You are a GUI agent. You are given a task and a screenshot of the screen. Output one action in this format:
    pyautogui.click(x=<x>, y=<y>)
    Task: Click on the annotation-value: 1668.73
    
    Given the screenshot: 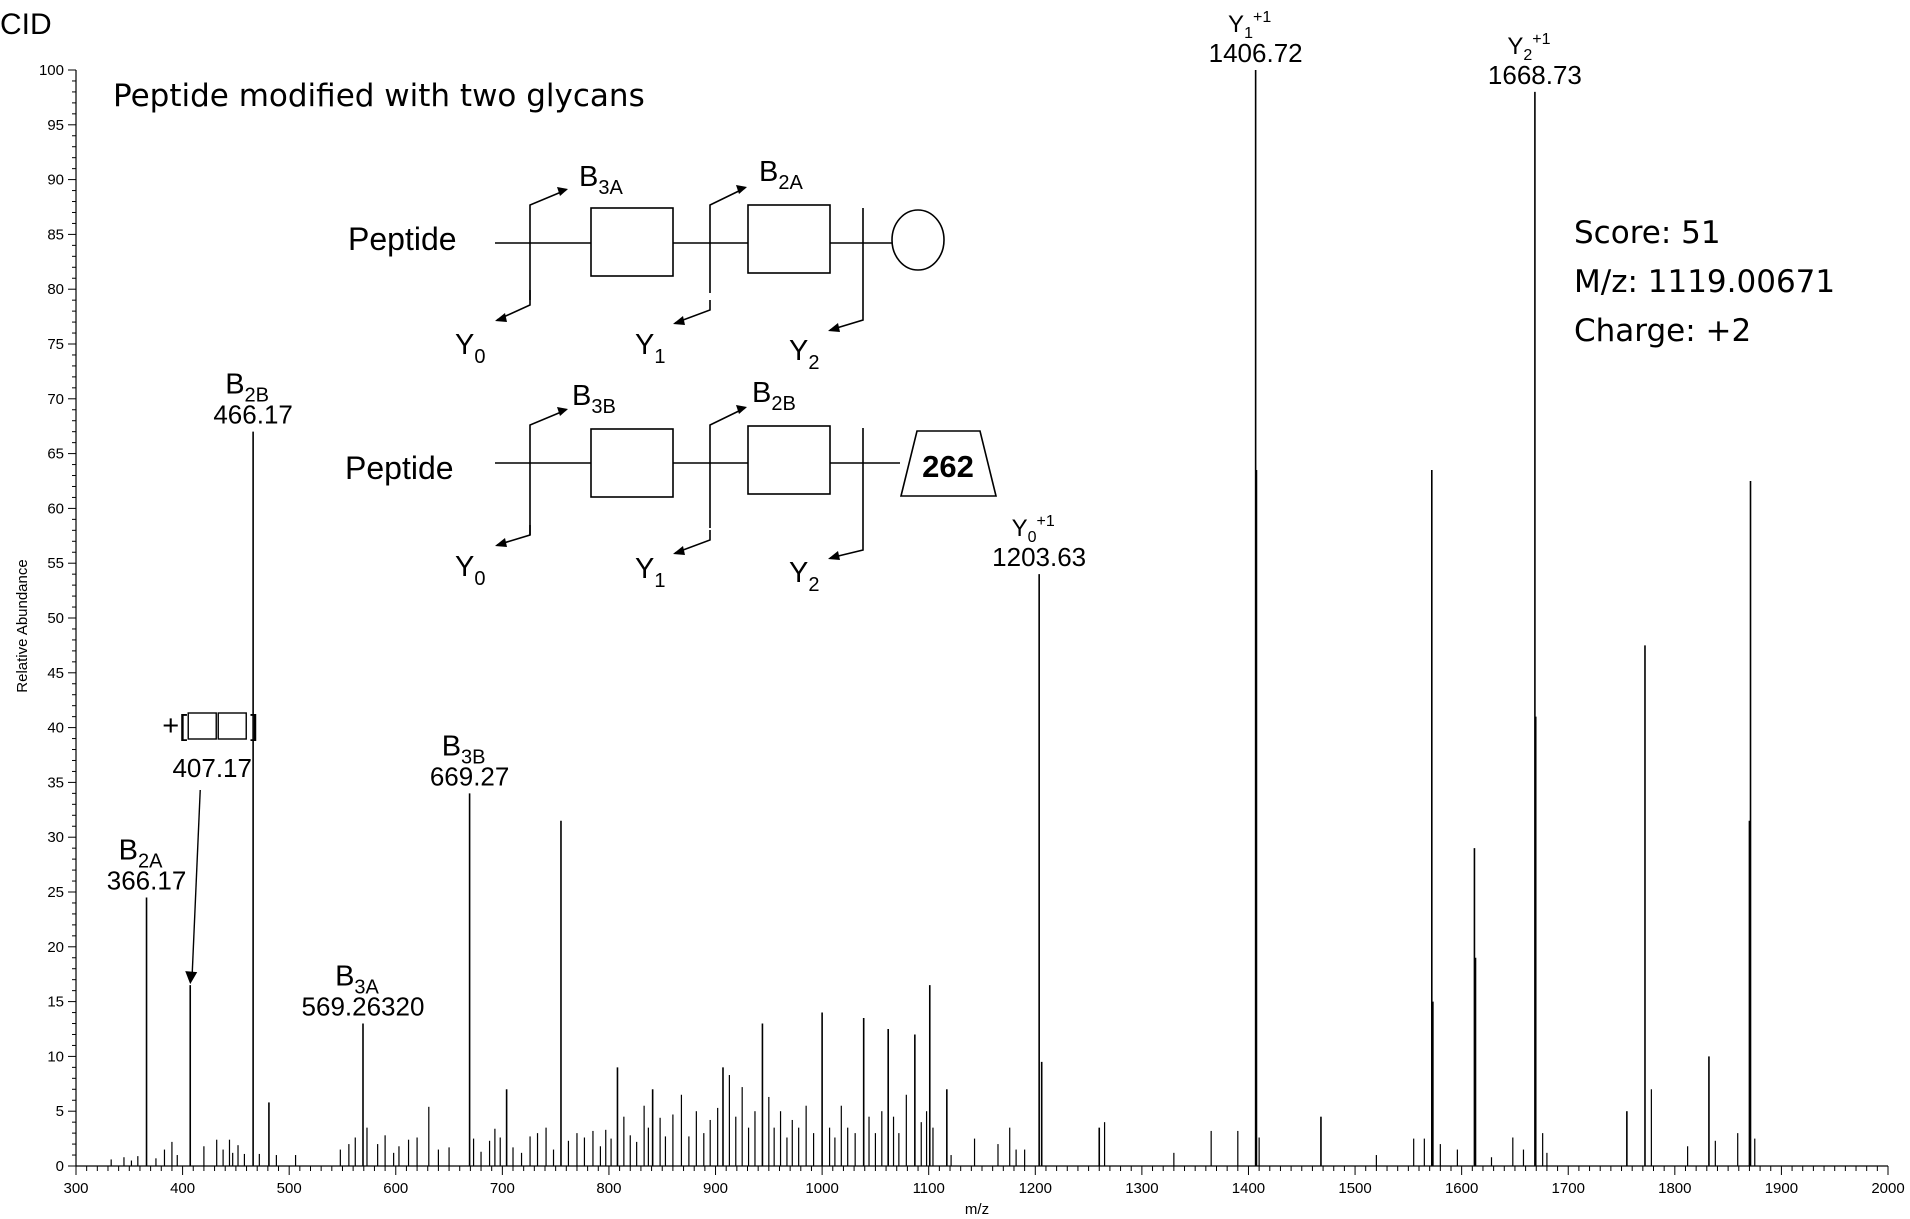 What is the action you would take?
    pyautogui.click(x=1535, y=75)
    